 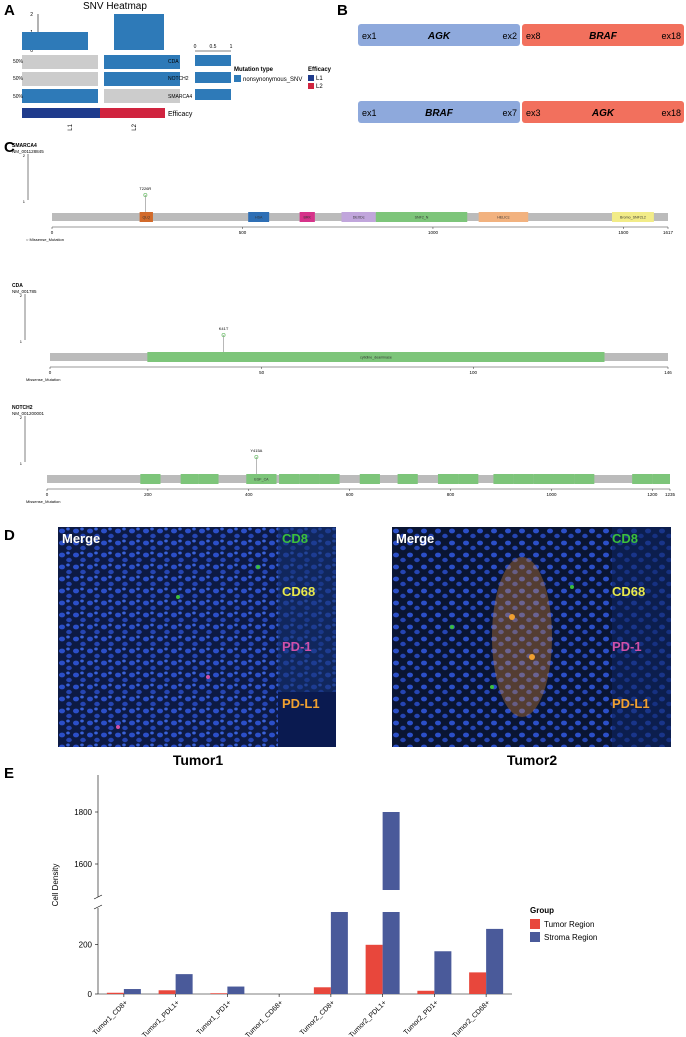 What do you see at coordinates (439, 35) in the screenshot?
I see `fusion1-left-segment` at bounding box center [439, 35].